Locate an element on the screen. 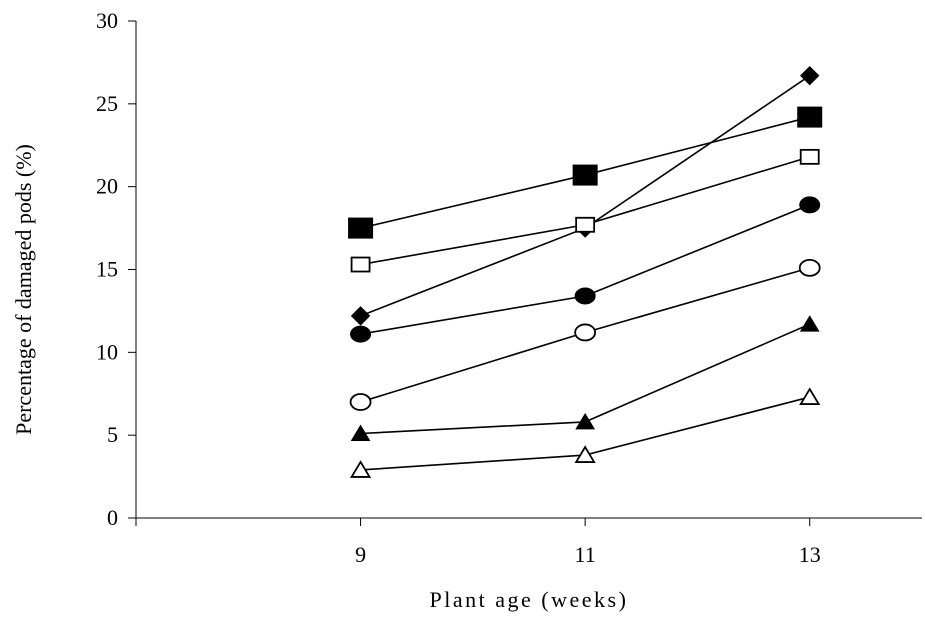 The width and height of the screenshot is (925, 619). y-tick-label: 30 is located at coordinates (107, 20).